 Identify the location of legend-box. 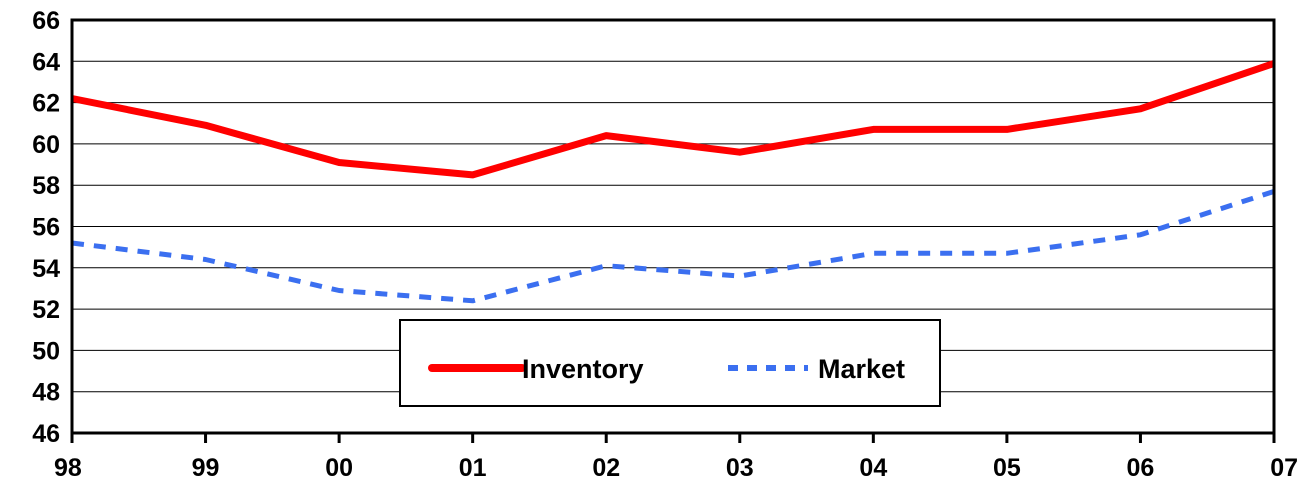
(670, 363).